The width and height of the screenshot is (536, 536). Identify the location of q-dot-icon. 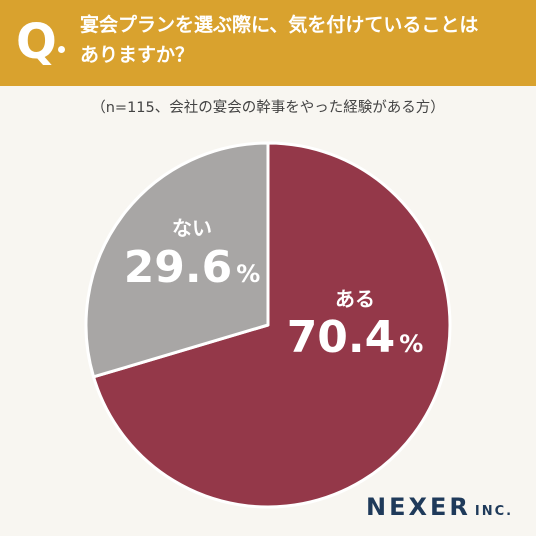
(61, 49).